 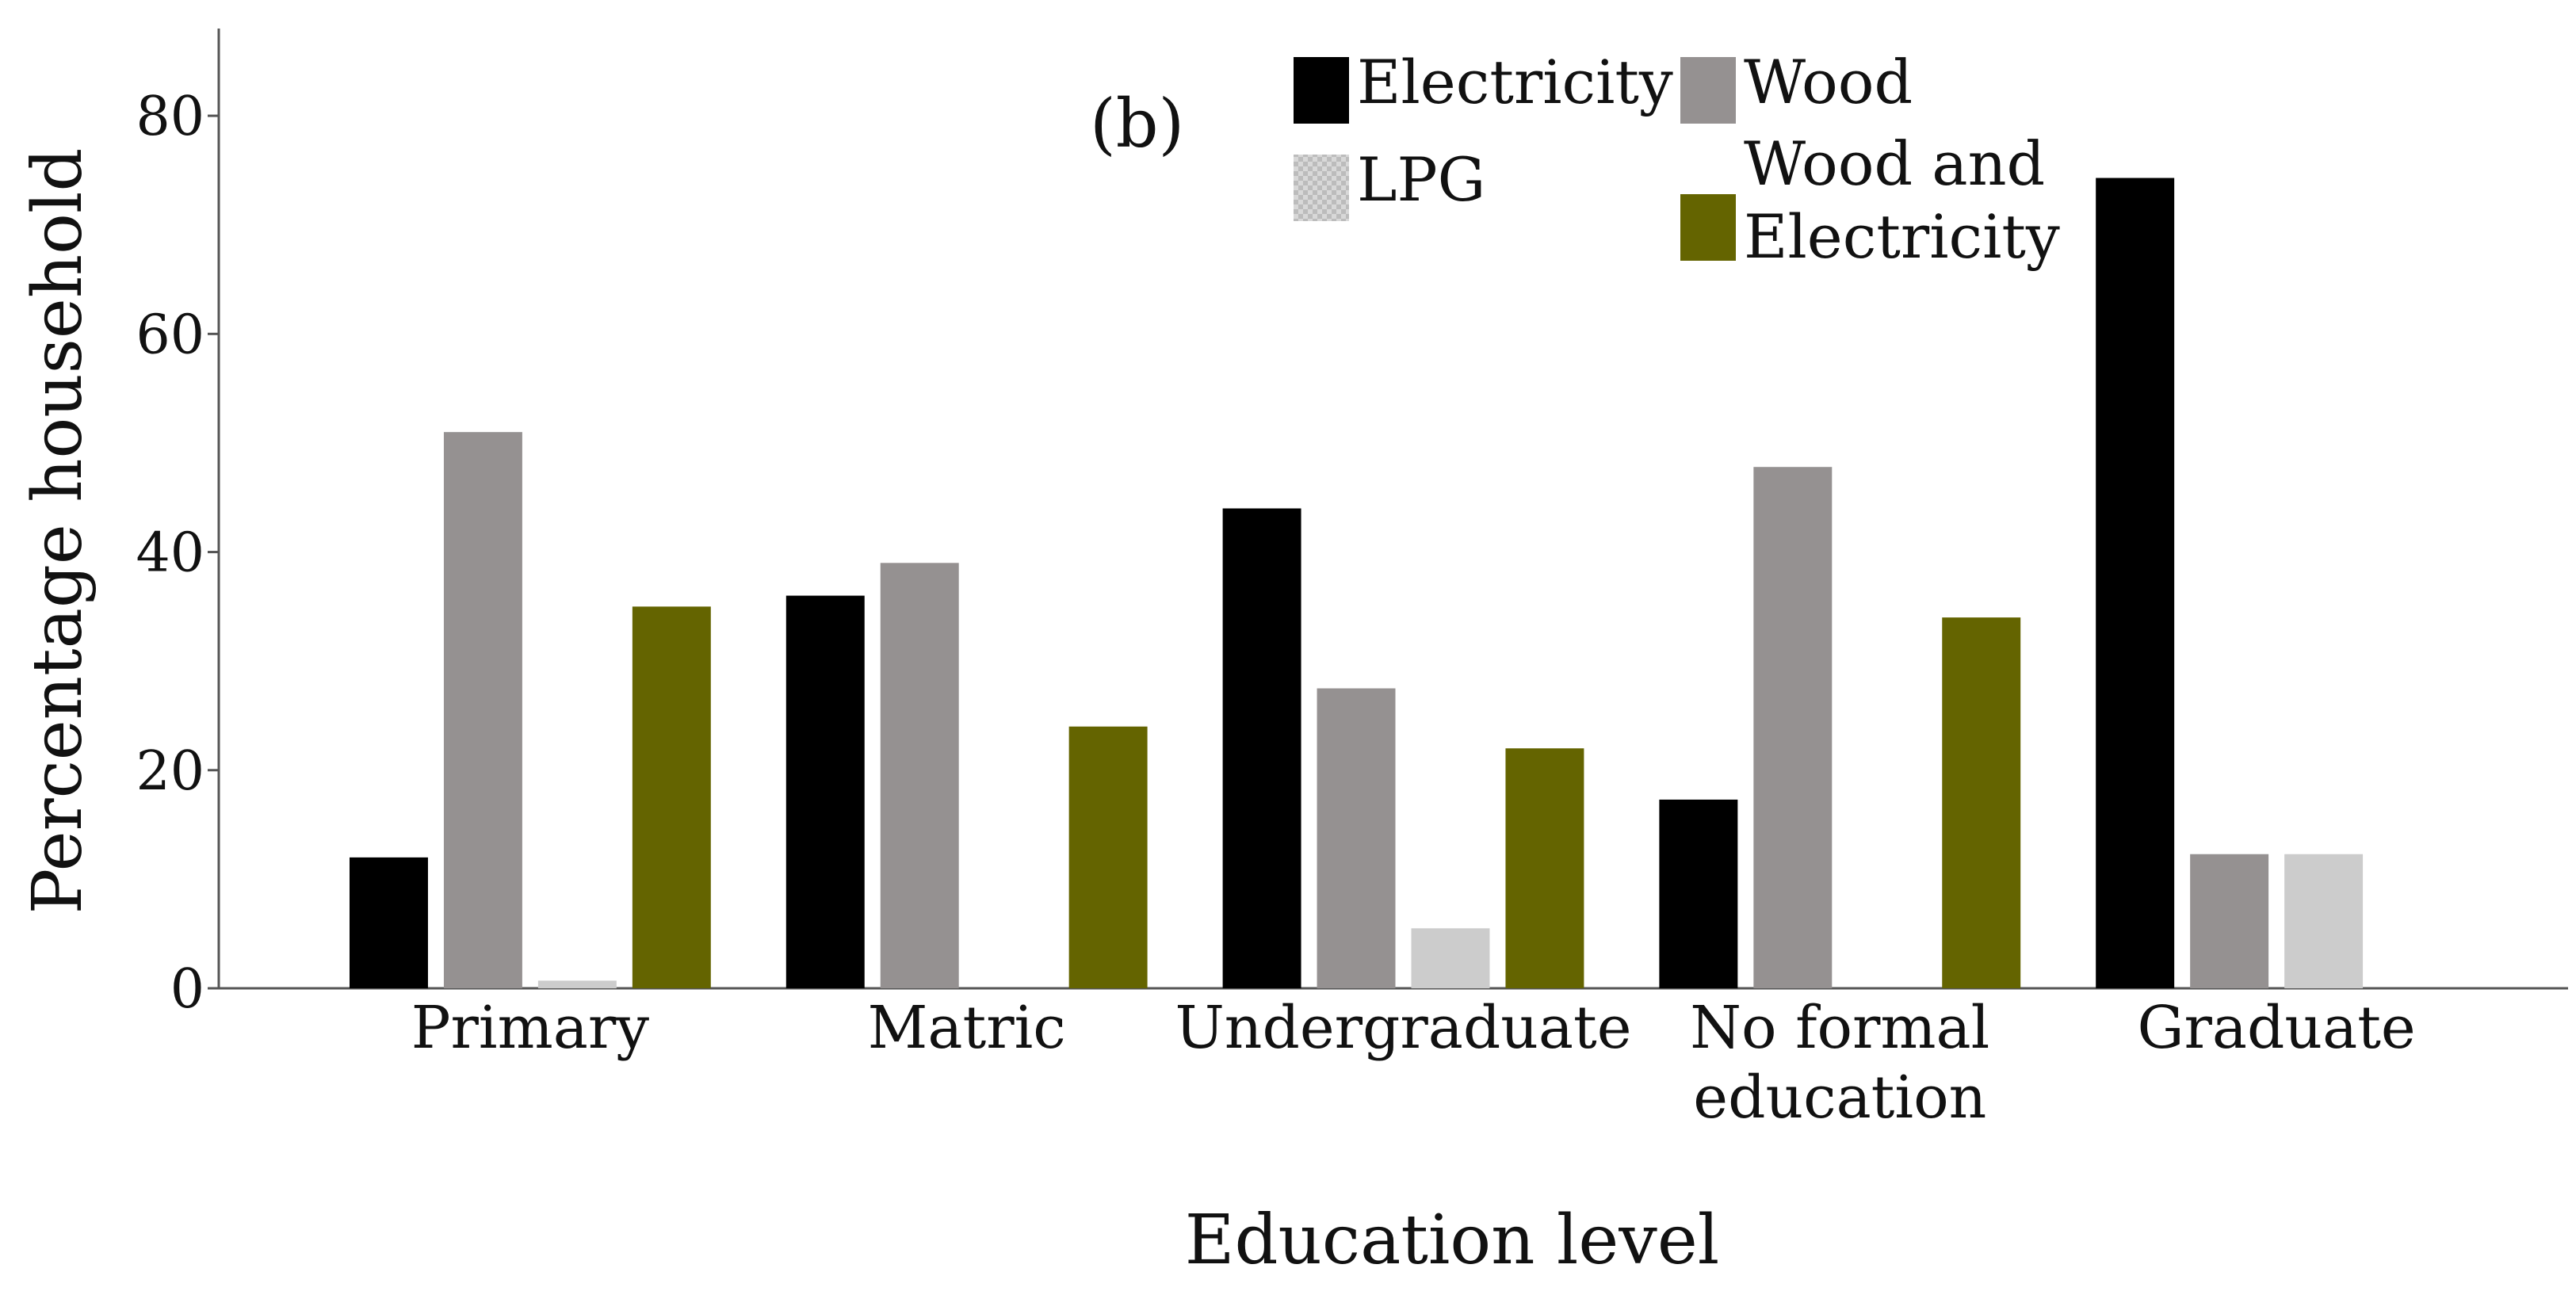 I want to click on category-label-no-formal-education: No formal education, so click(x=1839, y=1063).